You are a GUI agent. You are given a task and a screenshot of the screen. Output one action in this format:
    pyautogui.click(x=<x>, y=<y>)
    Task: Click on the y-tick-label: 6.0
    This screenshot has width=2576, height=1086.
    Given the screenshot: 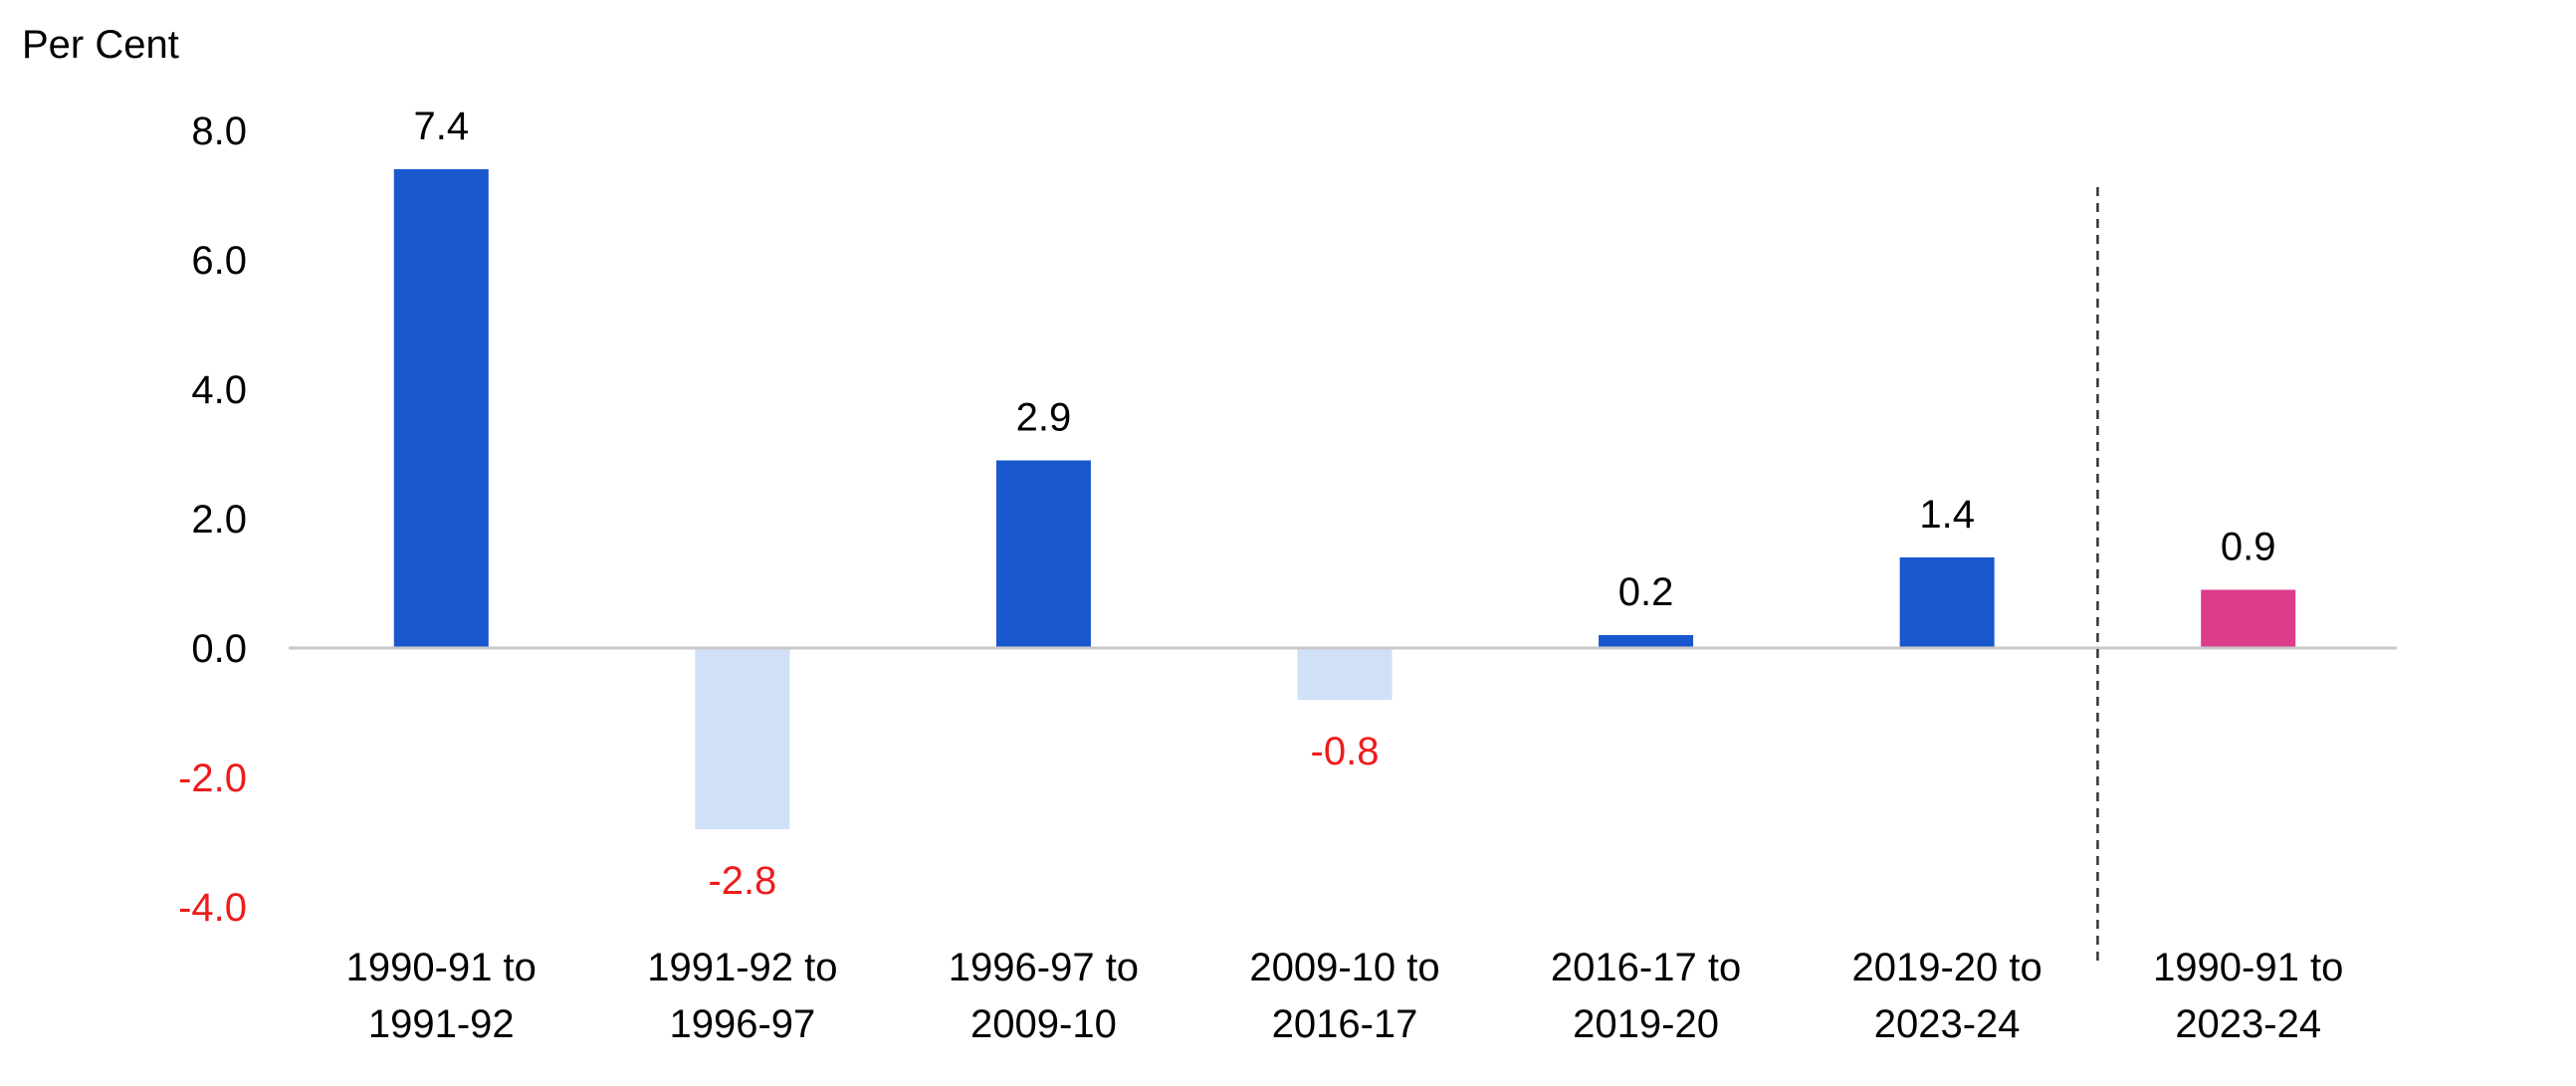 What is the action you would take?
    pyautogui.click(x=219, y=261)
    